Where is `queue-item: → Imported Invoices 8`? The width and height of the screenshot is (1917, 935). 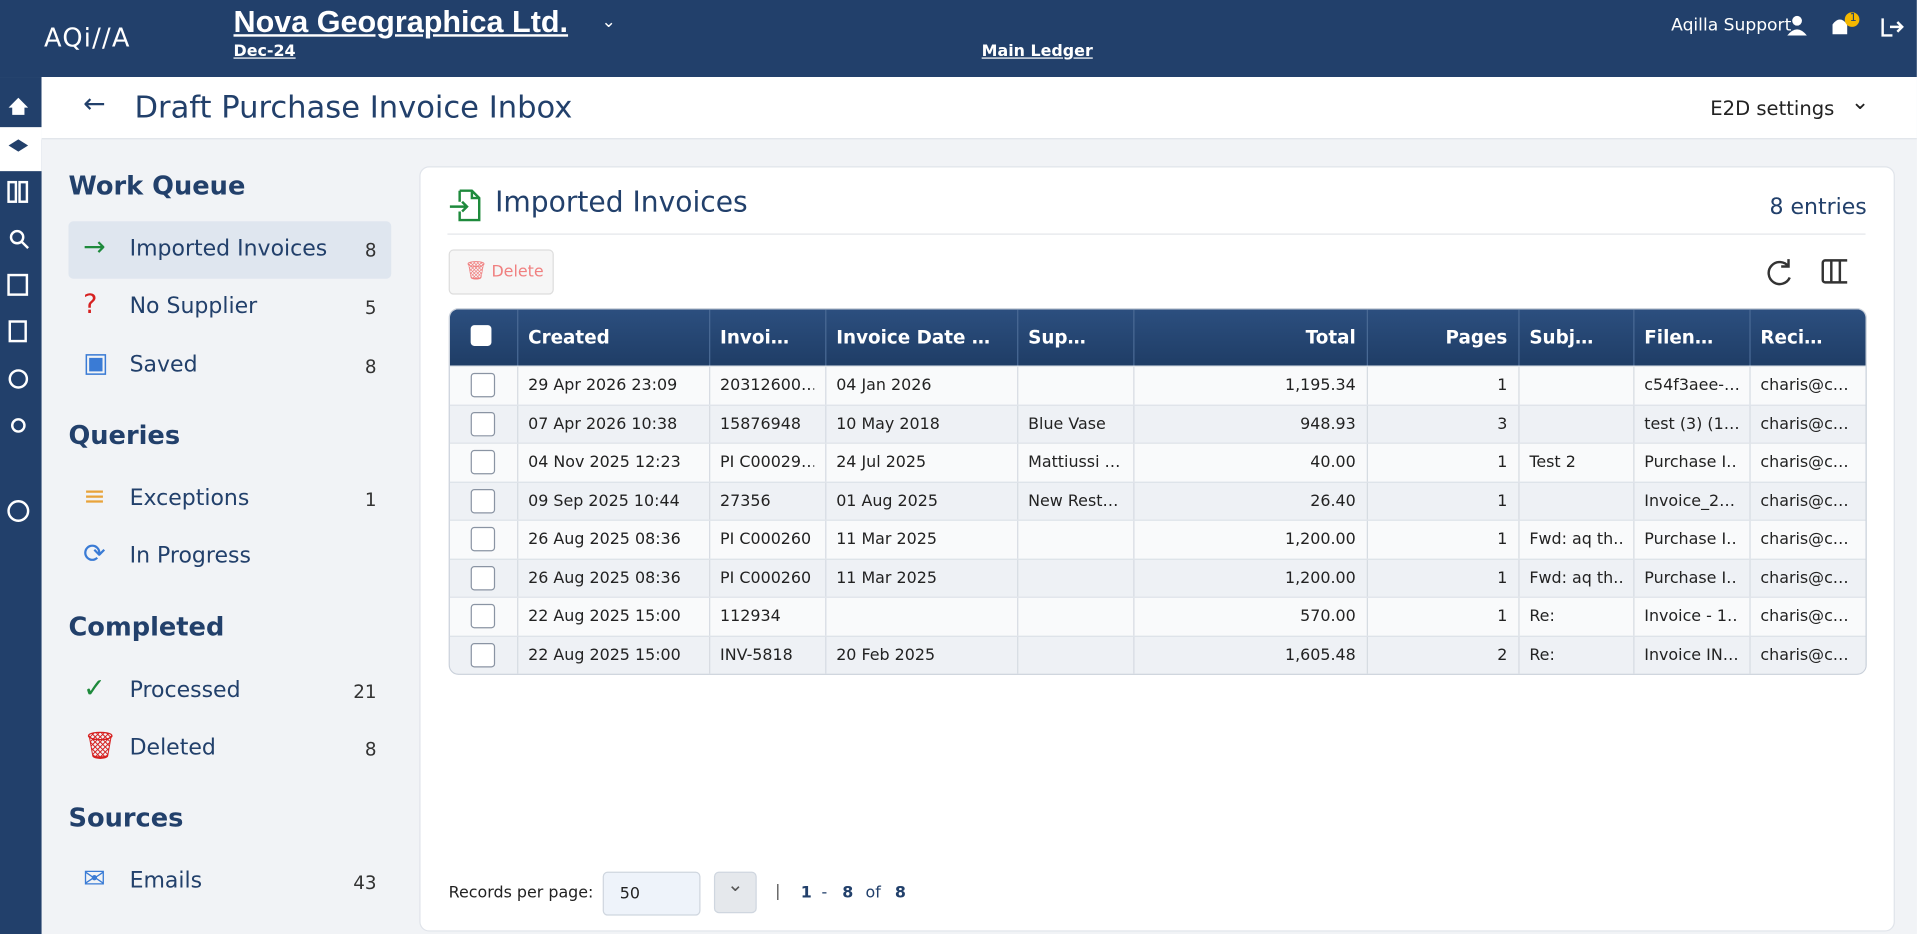
queue-item: → Imported Invoices 8 is located at coordinates (230, 250).